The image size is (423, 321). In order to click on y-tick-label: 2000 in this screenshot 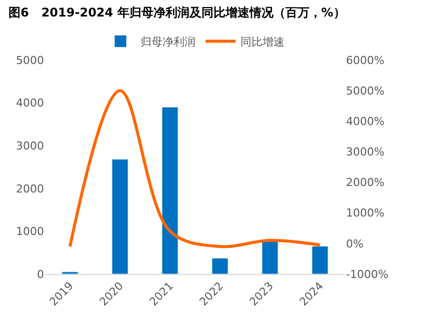, I will do `click(30, 189)`.